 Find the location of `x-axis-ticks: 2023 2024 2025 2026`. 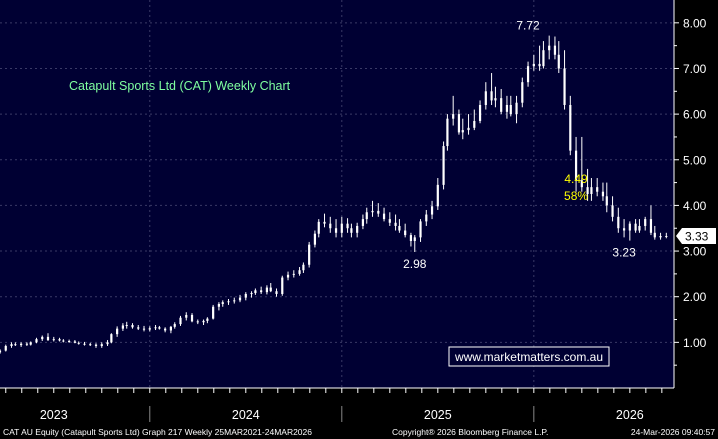

x-axis-ticks: 2023 2024 2025 2026 is located at coordinates (337, 404).